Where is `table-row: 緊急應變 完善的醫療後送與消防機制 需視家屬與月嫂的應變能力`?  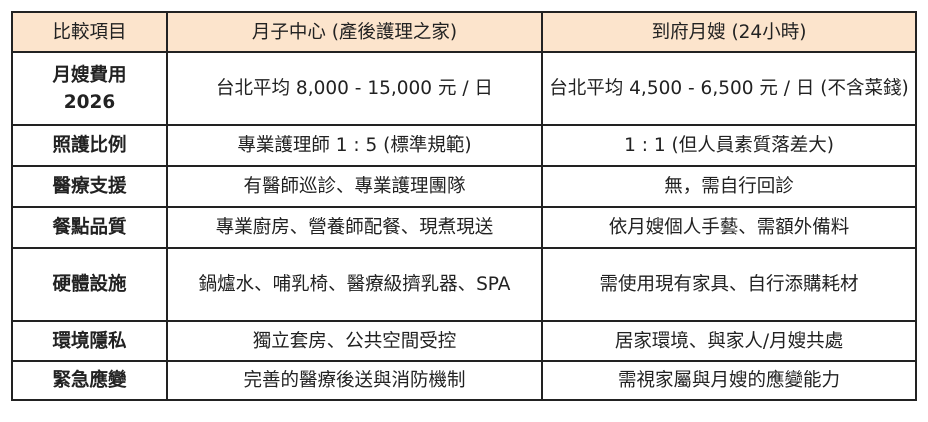 table-row: 緊急應變 完善的醫療後送與消防機制 需視家屬與月嫂的應變能力 is located at coordinates (464, 380).